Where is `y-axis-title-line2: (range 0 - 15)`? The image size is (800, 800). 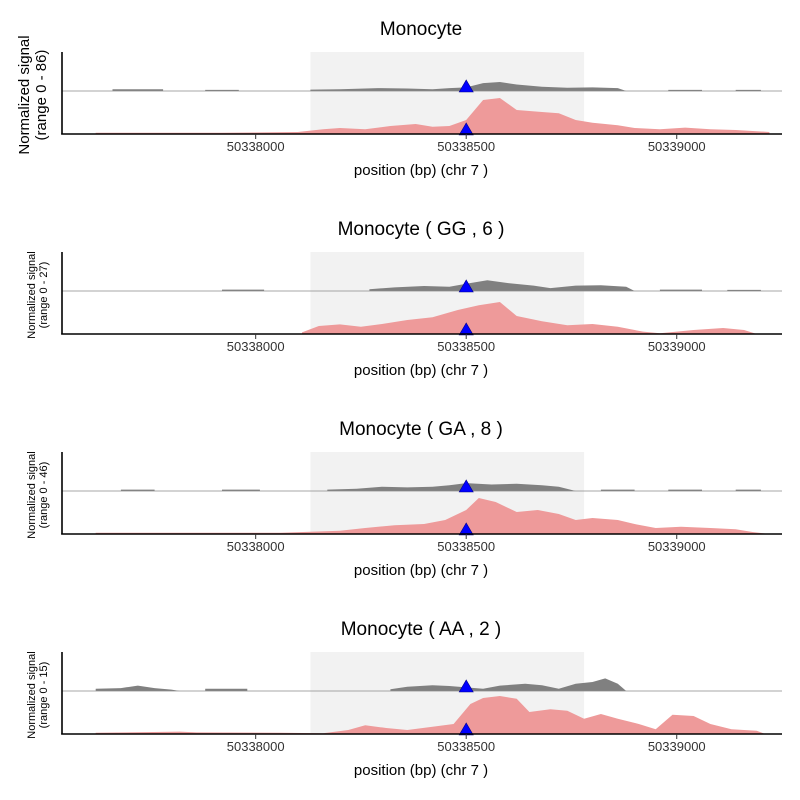 y-axis-title-line2: (range 0 - 15) is located at coordinates (44, 695).